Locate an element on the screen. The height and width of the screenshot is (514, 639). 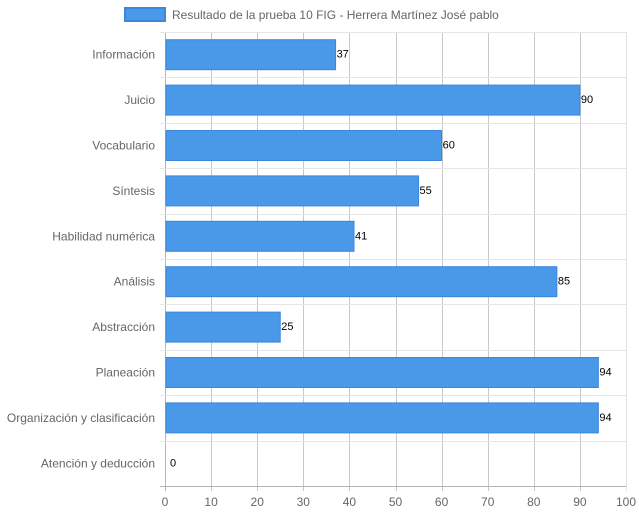
x-tick-label: 10 is located at coordinates (211, 502).